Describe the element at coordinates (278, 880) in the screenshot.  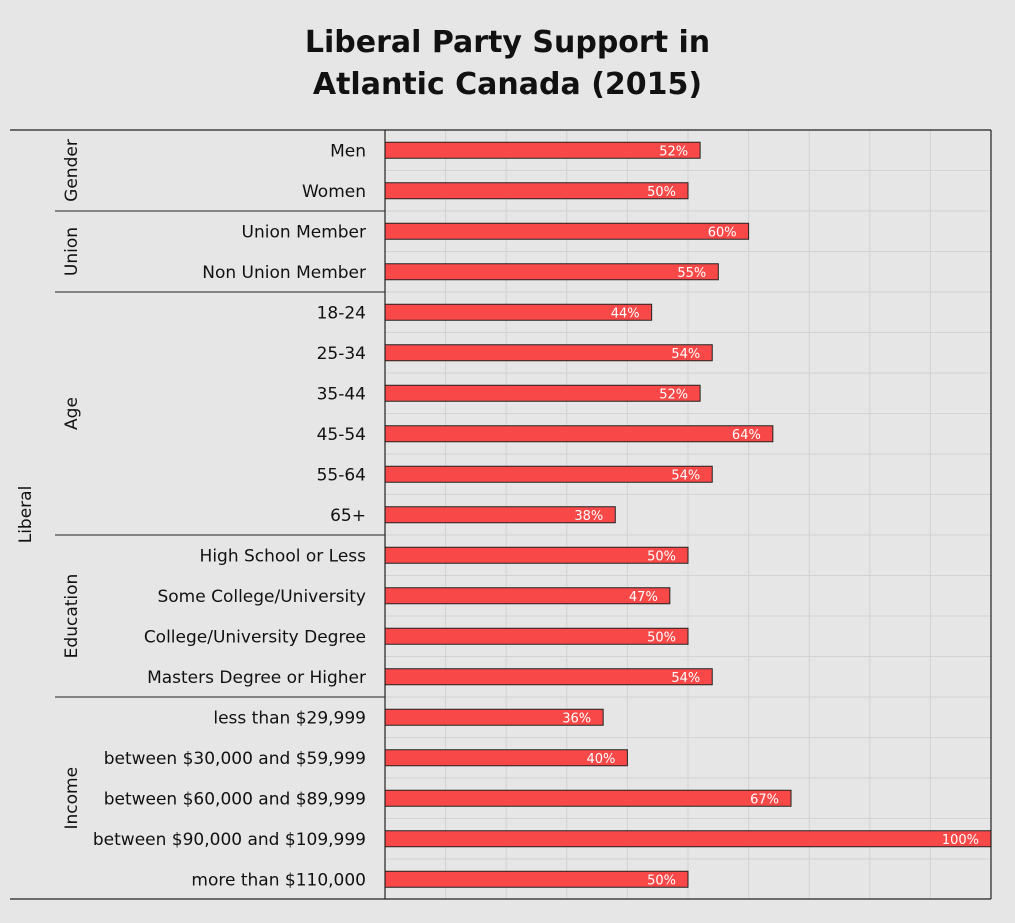
I see `category-label: more than $110,000` at that location.